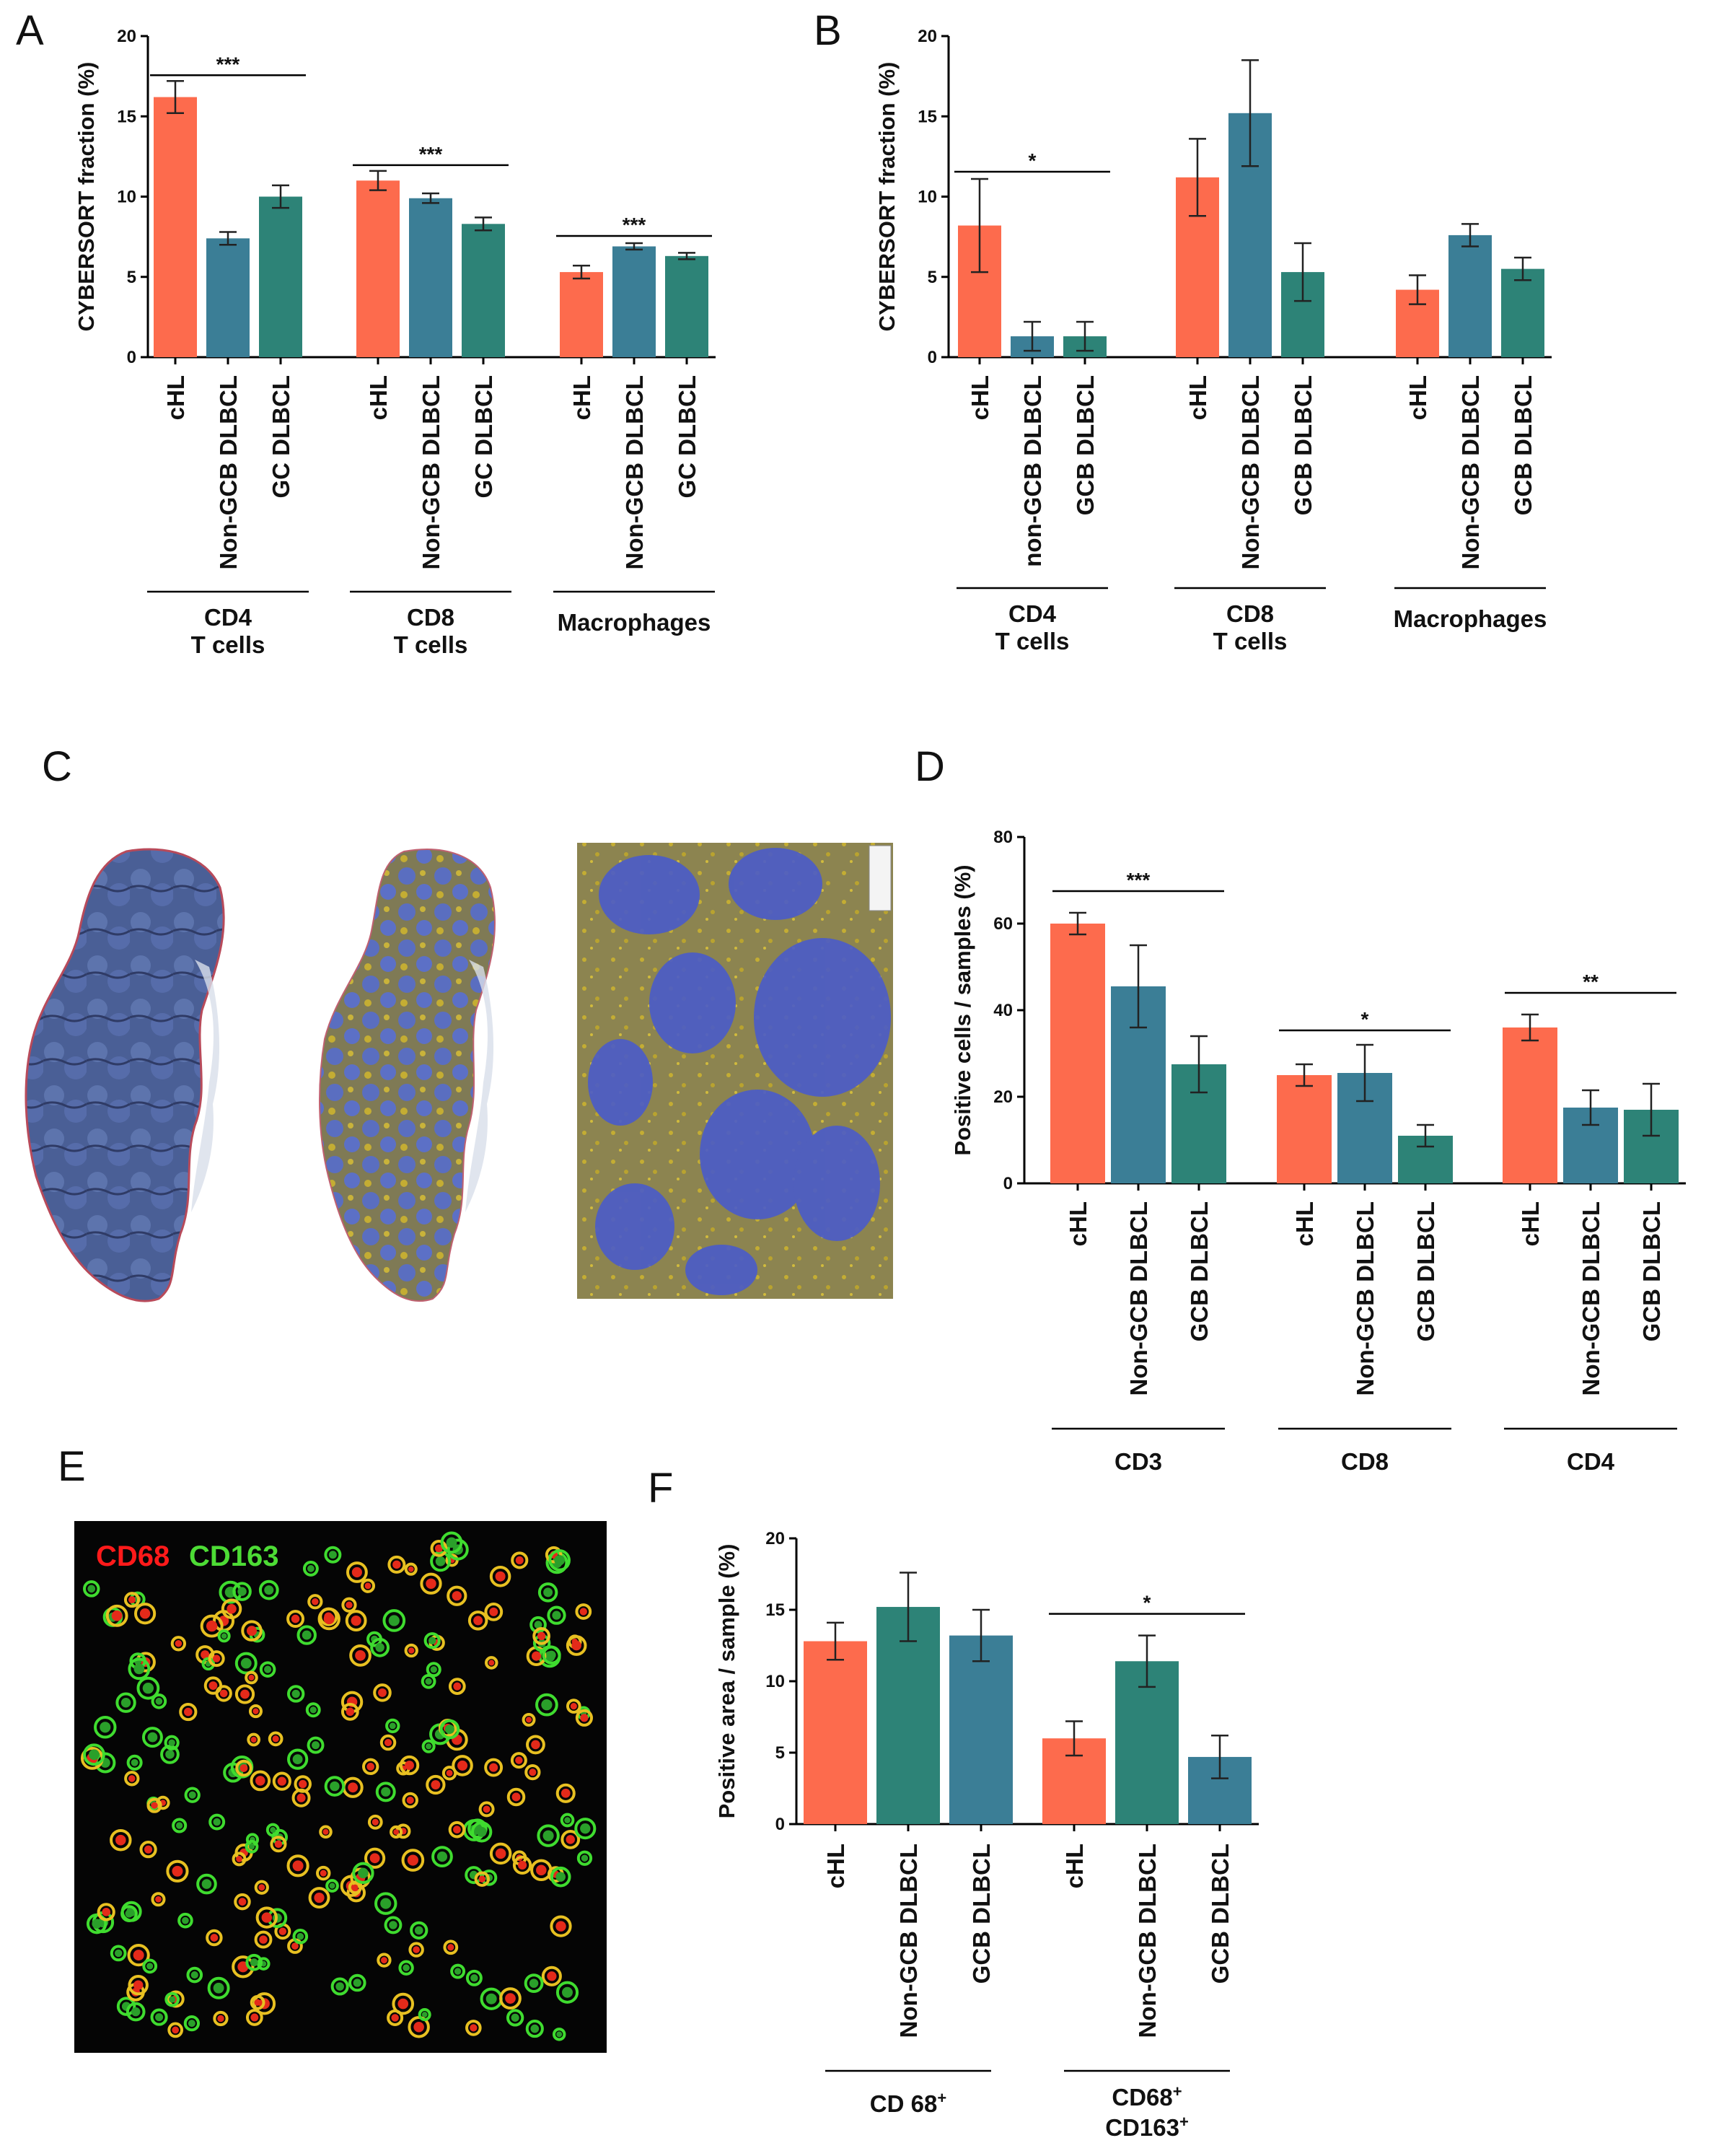 The height and width of the screenshot is (2156, 1719). What do you see at coordinates (1184, 2122) in the screenshot?
I see `group-label-superscript: +` at bounding box center [1184, 2122].